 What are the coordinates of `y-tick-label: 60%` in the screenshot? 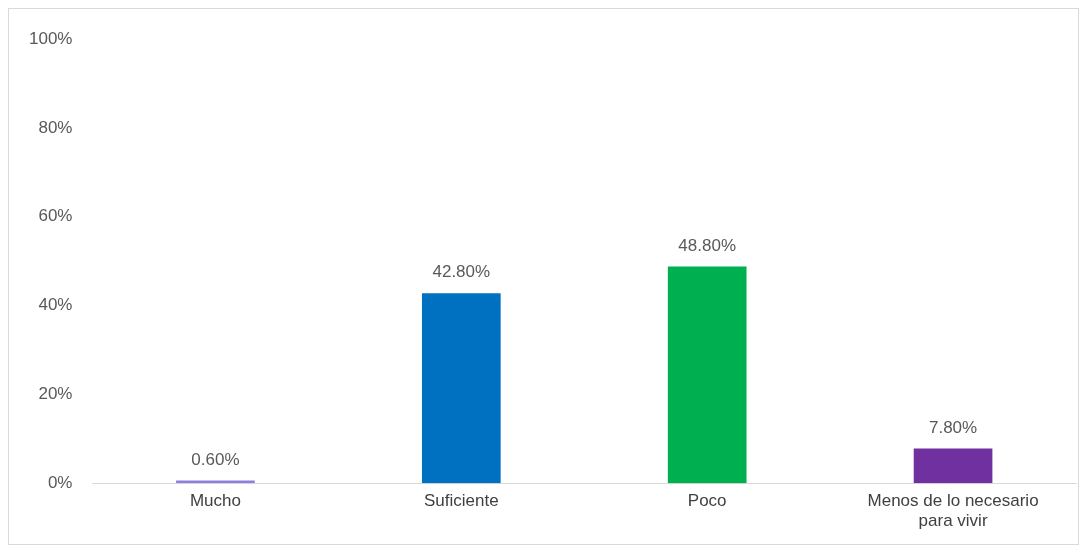 It's located at (55, 216).